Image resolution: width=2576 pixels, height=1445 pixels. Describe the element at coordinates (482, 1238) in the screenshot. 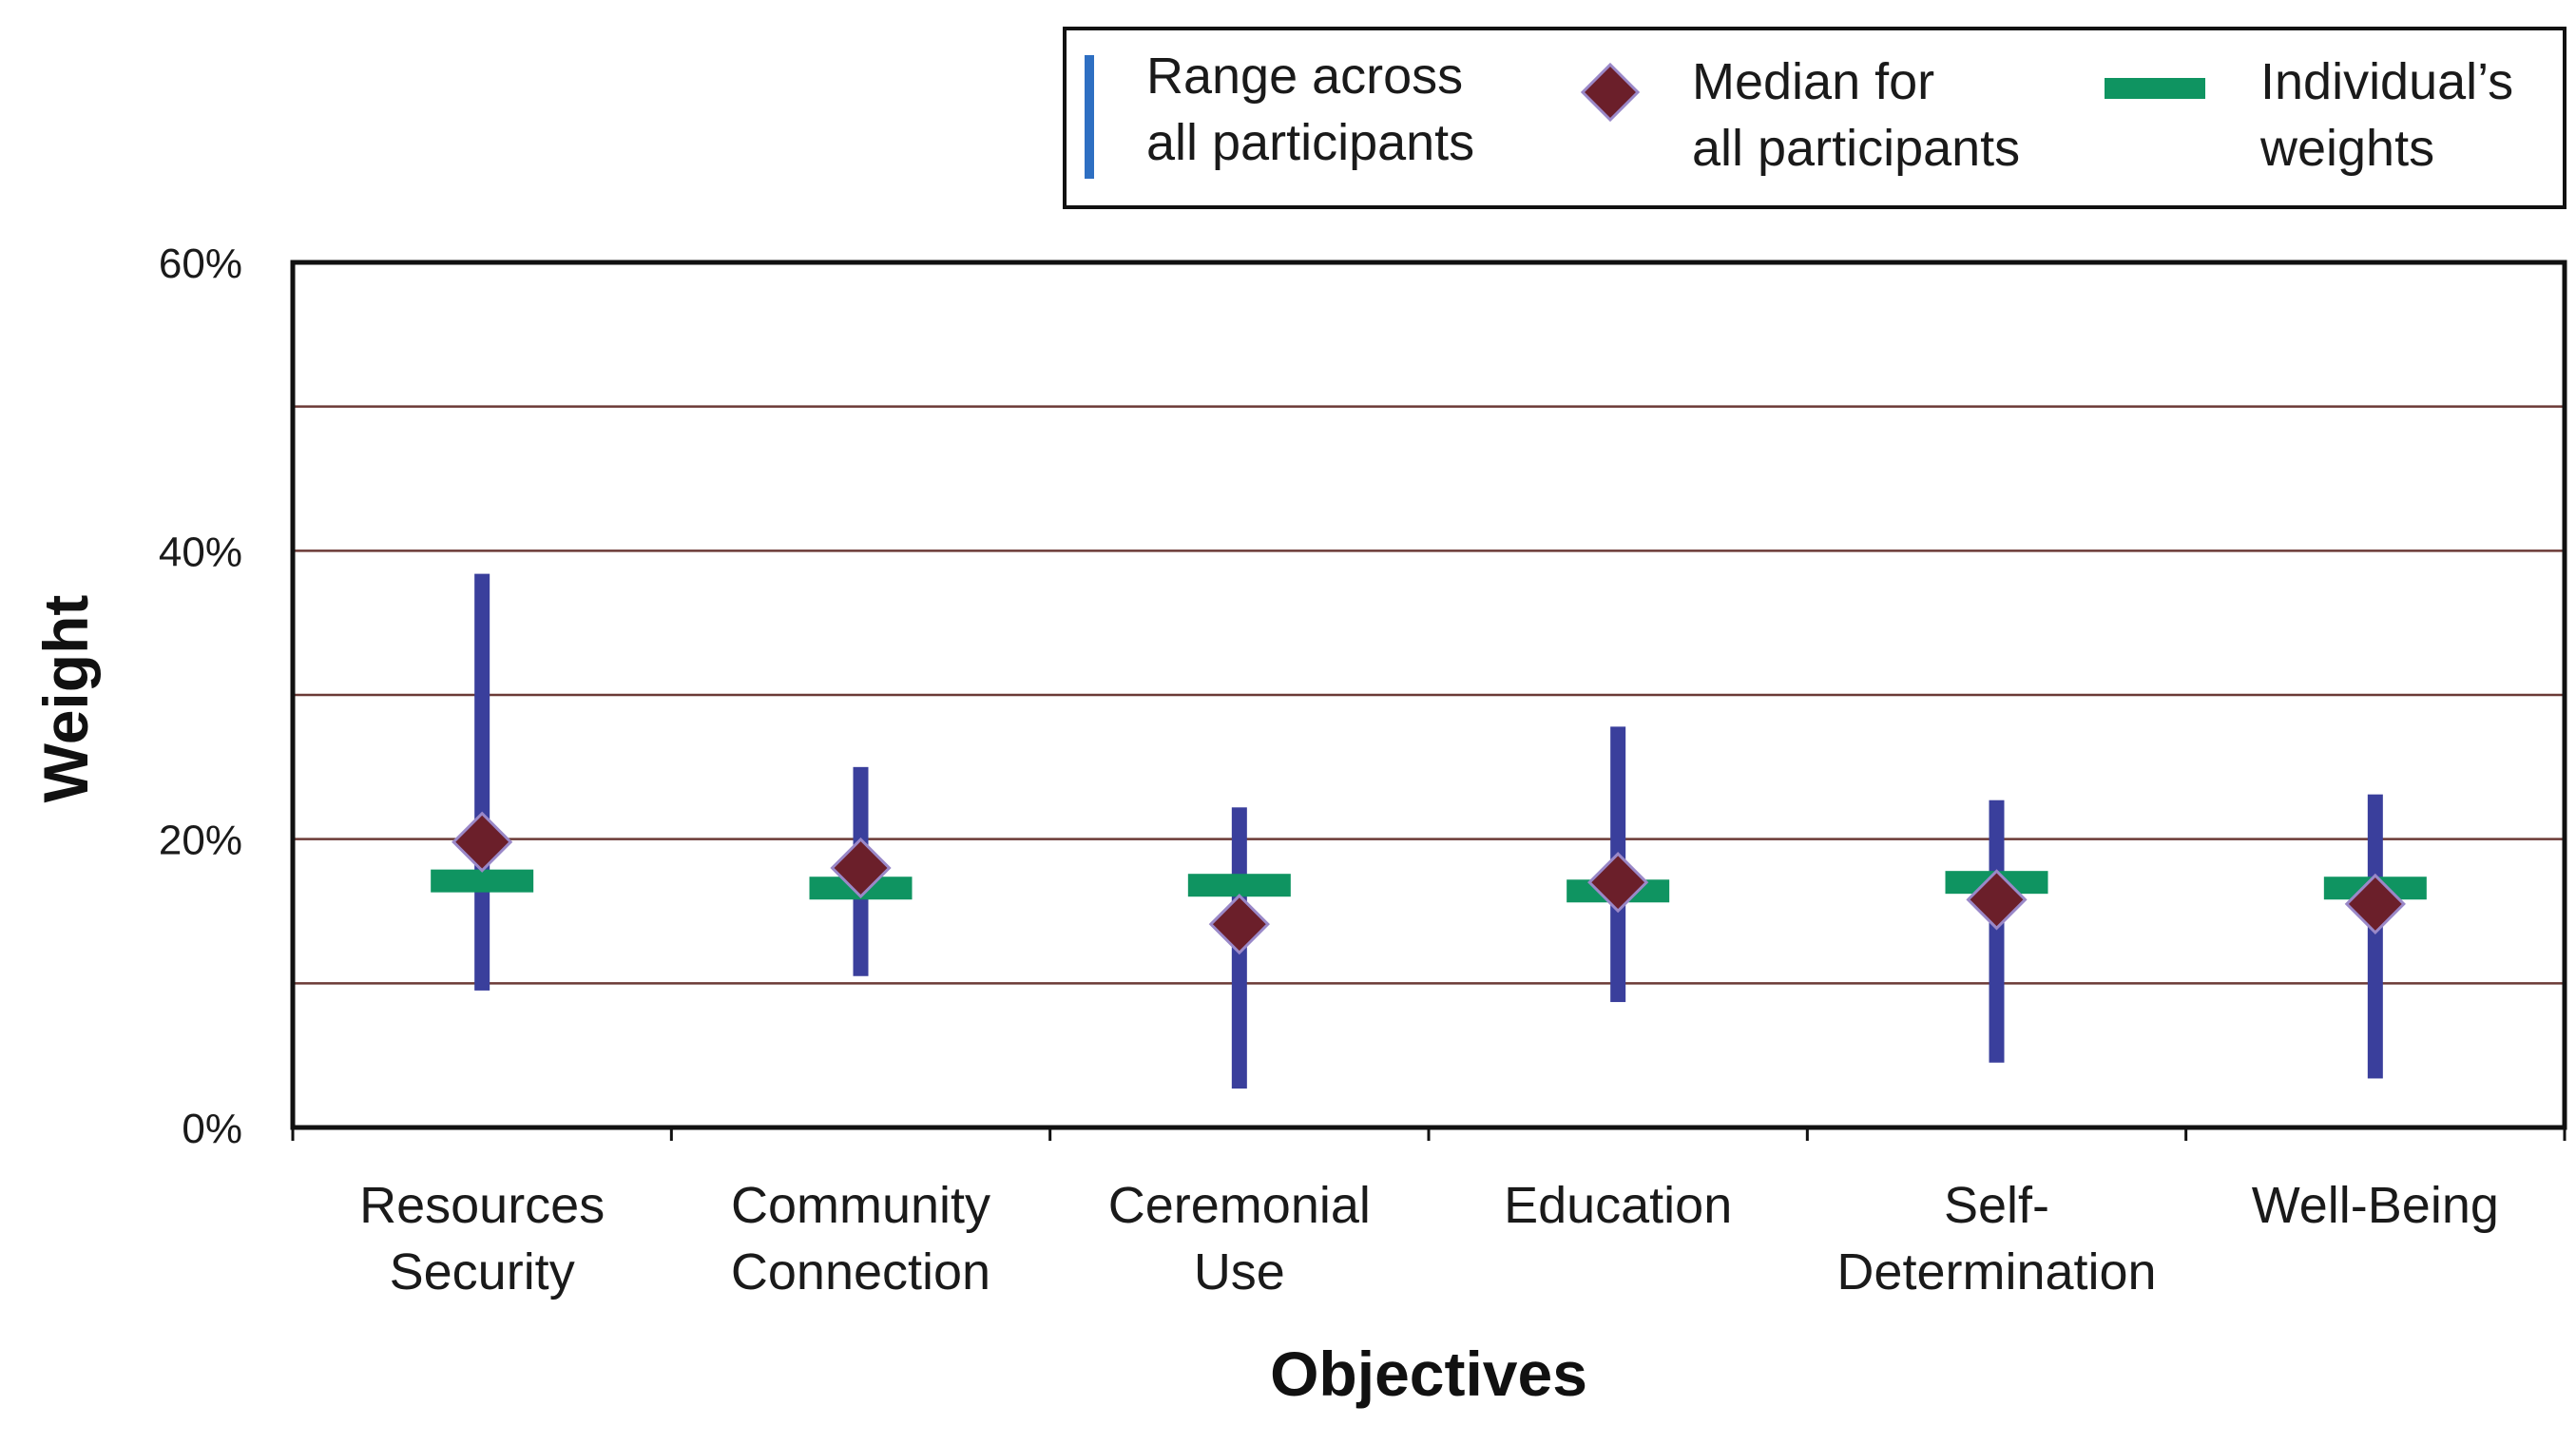

I see `x-category-label: Resources Security` at that location.